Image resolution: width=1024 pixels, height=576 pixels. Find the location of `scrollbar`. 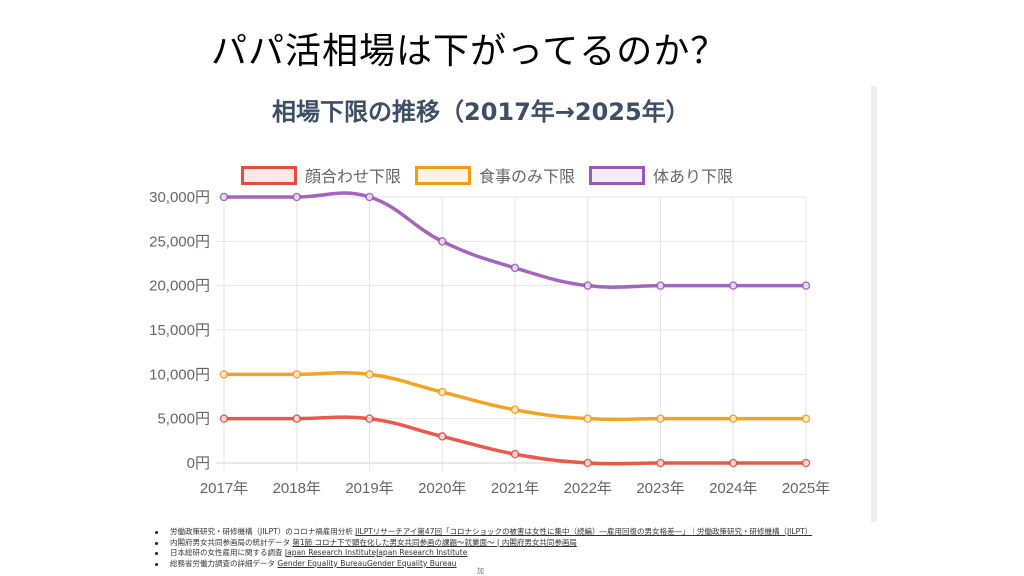

scrollbar is located at coordinates (874, 304).